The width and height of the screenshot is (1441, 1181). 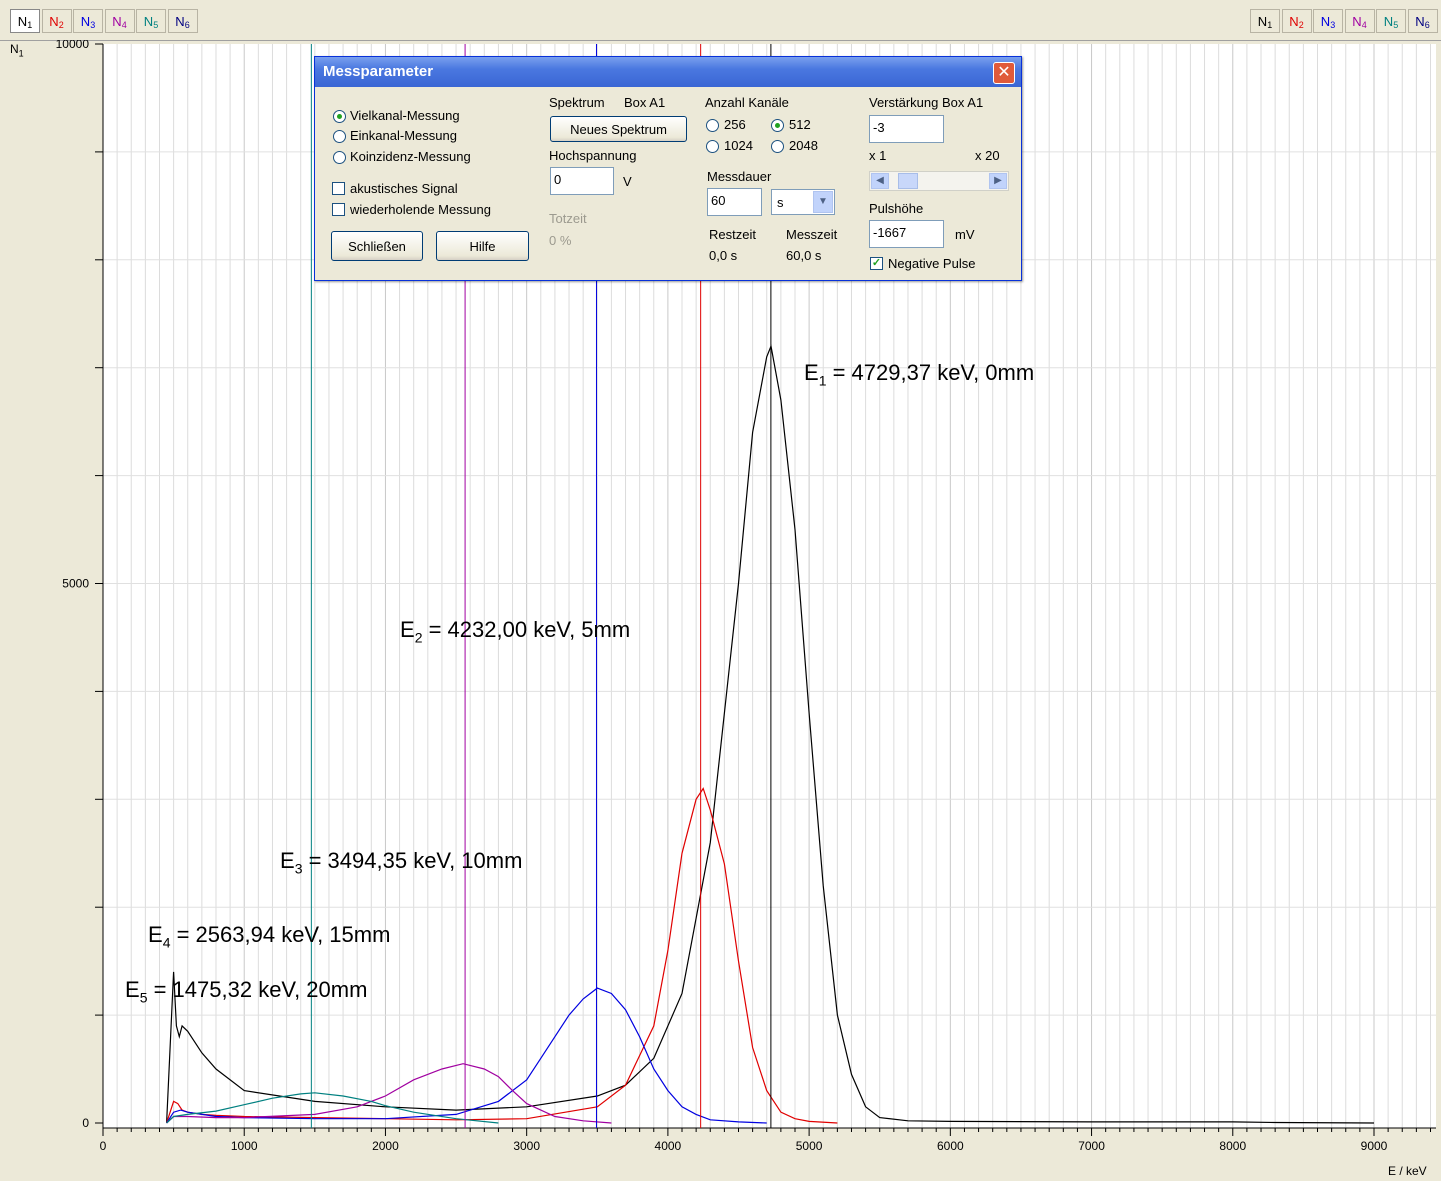 What do you see at coordinates (950, 1146) in the screenshot?
I see `x-tick-label: 6000` at bounding box center [950, 1146].